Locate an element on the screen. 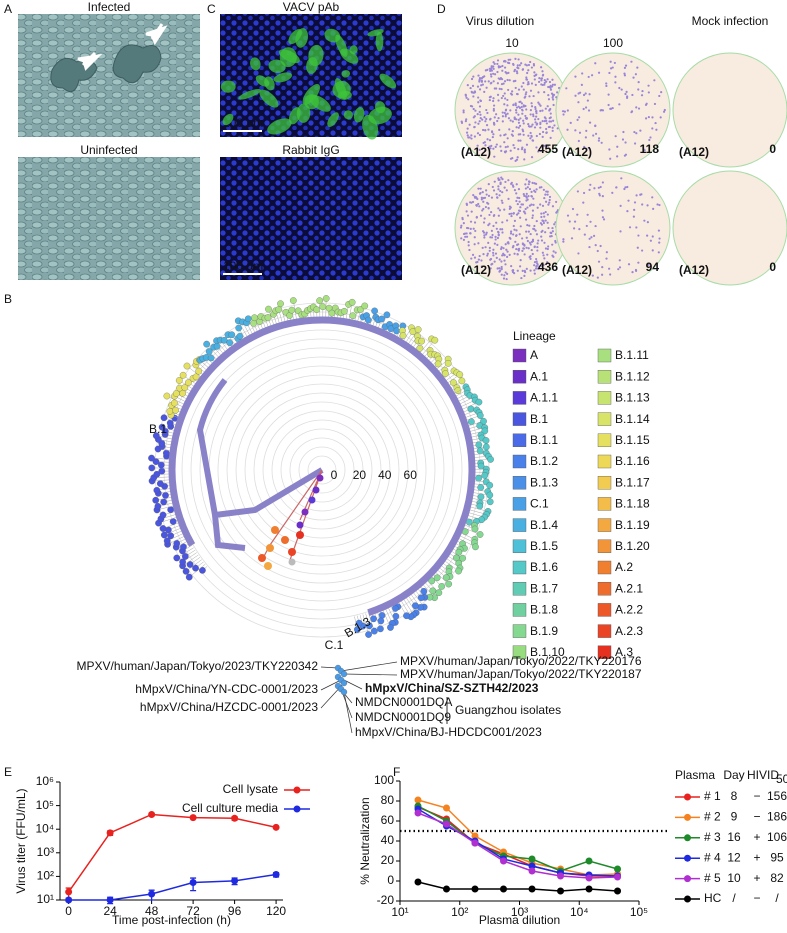 The height and width of the screenshot is (933, 787). legend-swatch is located at coordinates (604, 440).